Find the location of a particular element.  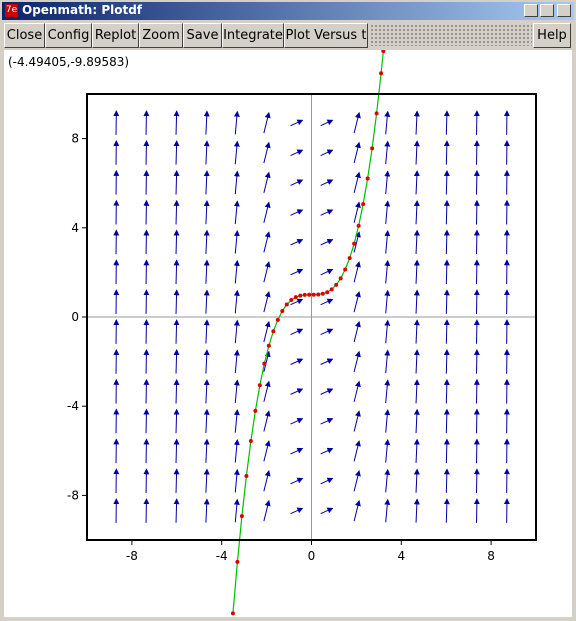

help-button: Help is located at coordinates (552, 35).